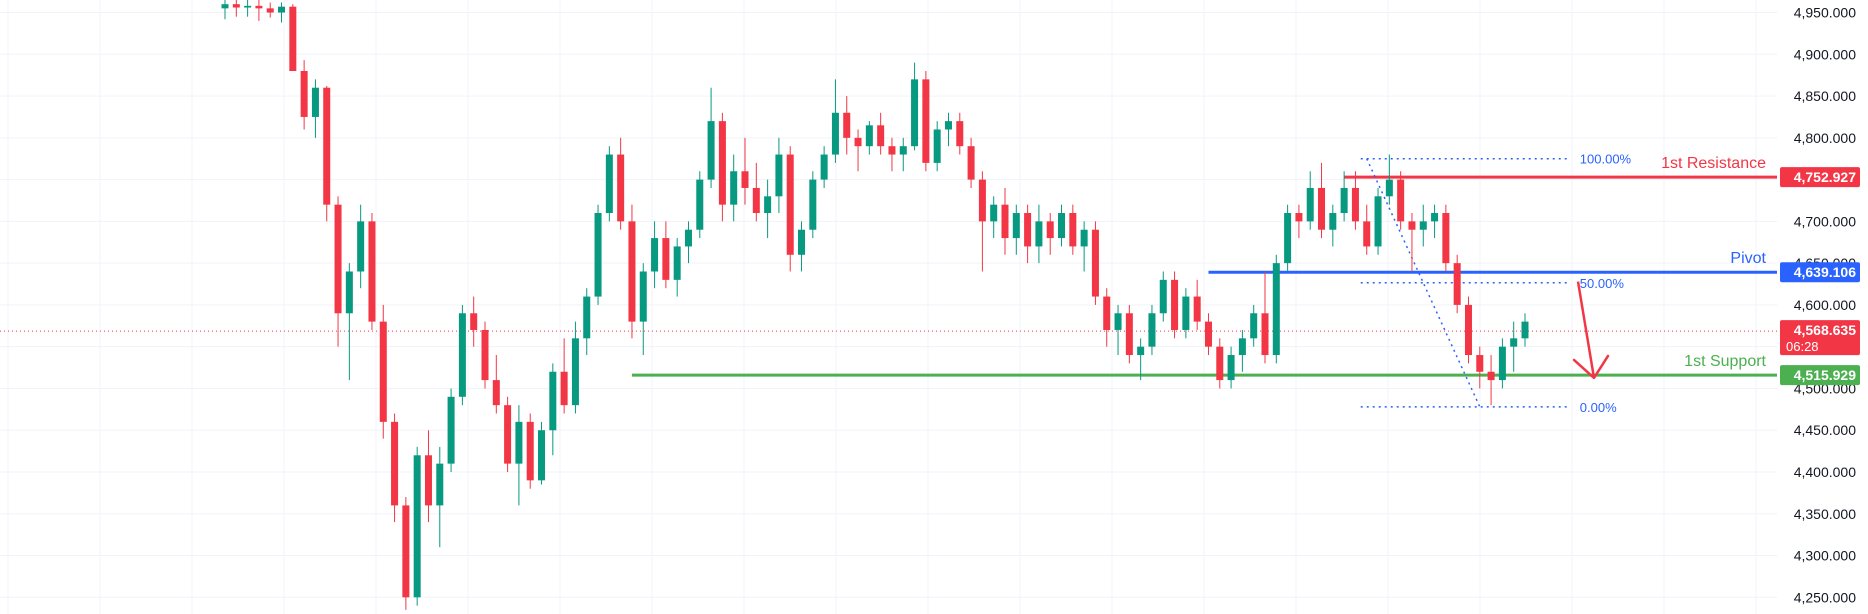  I want to click on y-tick-label: 4,250.000, so click(1825, 597).